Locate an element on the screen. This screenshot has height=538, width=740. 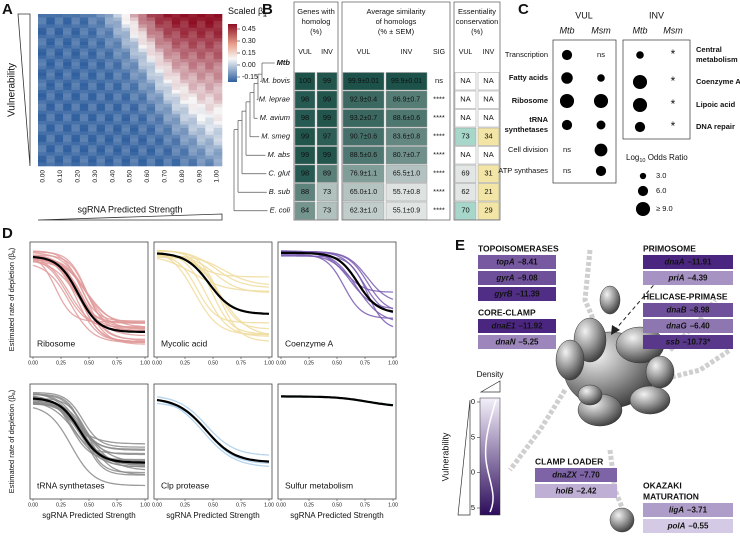
x-tick-label: 0.75 is located at coordinates (241, 363).